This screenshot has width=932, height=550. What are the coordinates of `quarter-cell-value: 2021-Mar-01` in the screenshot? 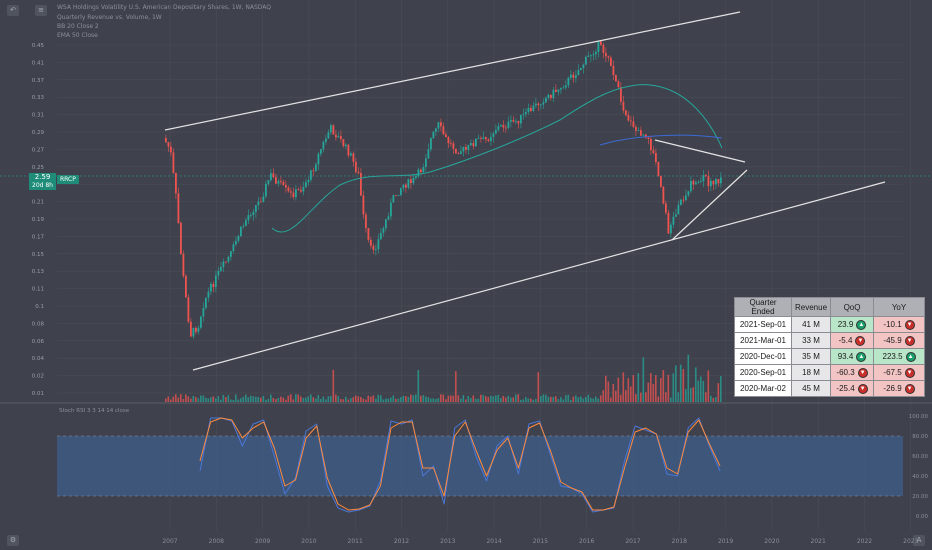 It's located at (763, 340).